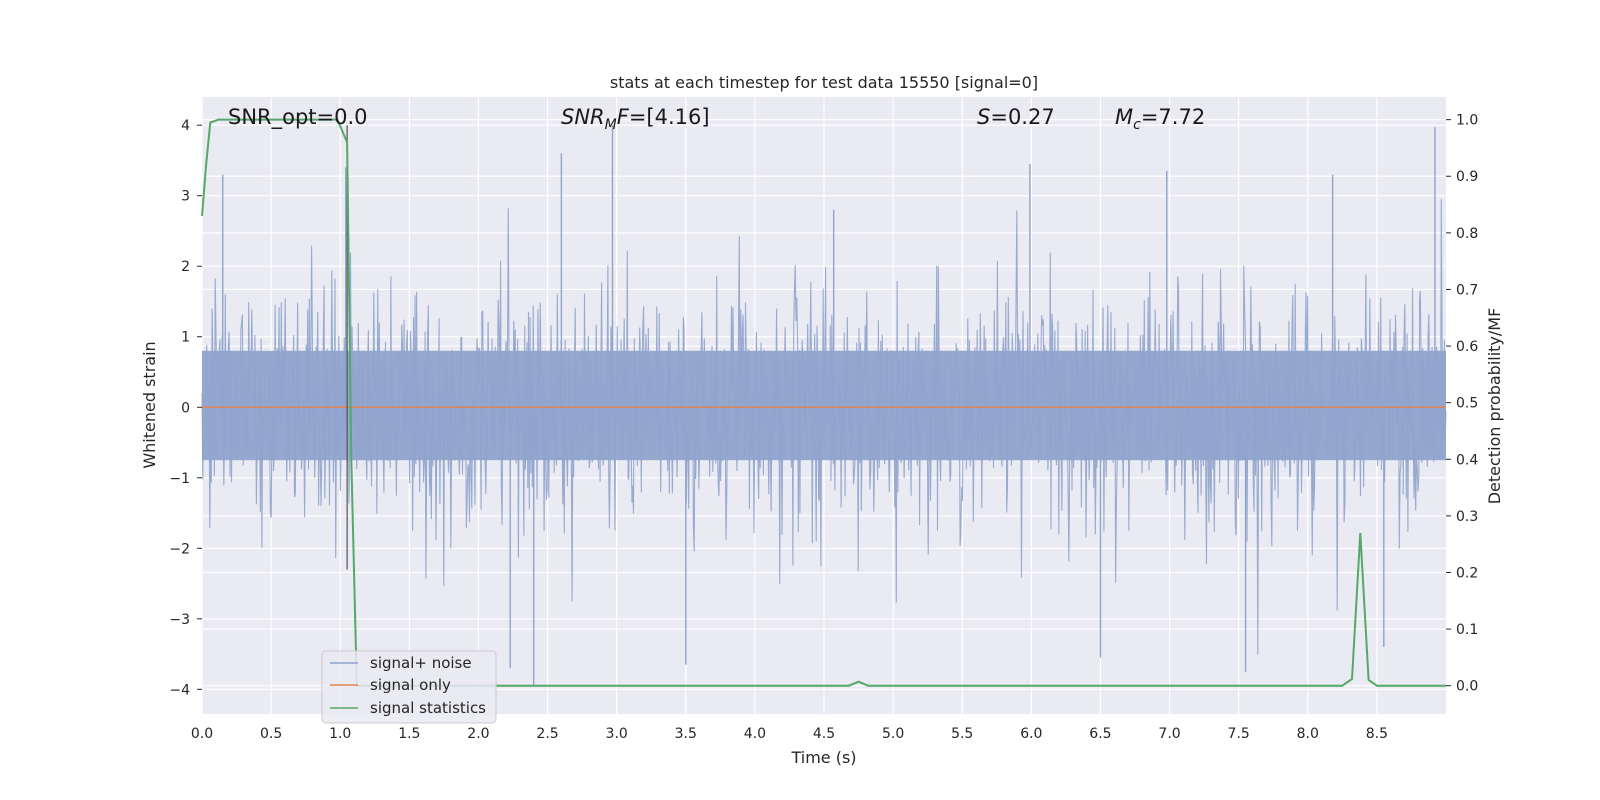 The image size is (1600, 800). Describe the element at coordinates (185, 408) in the screenshot. I see `y-tick-label: 0` at that location.